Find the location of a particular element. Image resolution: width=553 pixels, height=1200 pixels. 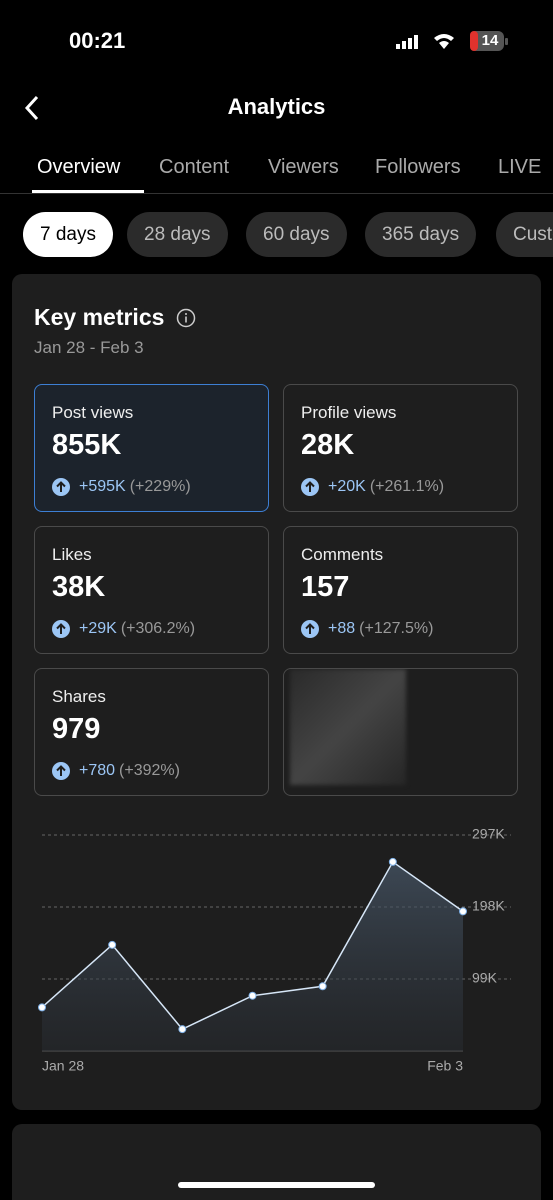

info-icon is located at coordinates (186, 318).